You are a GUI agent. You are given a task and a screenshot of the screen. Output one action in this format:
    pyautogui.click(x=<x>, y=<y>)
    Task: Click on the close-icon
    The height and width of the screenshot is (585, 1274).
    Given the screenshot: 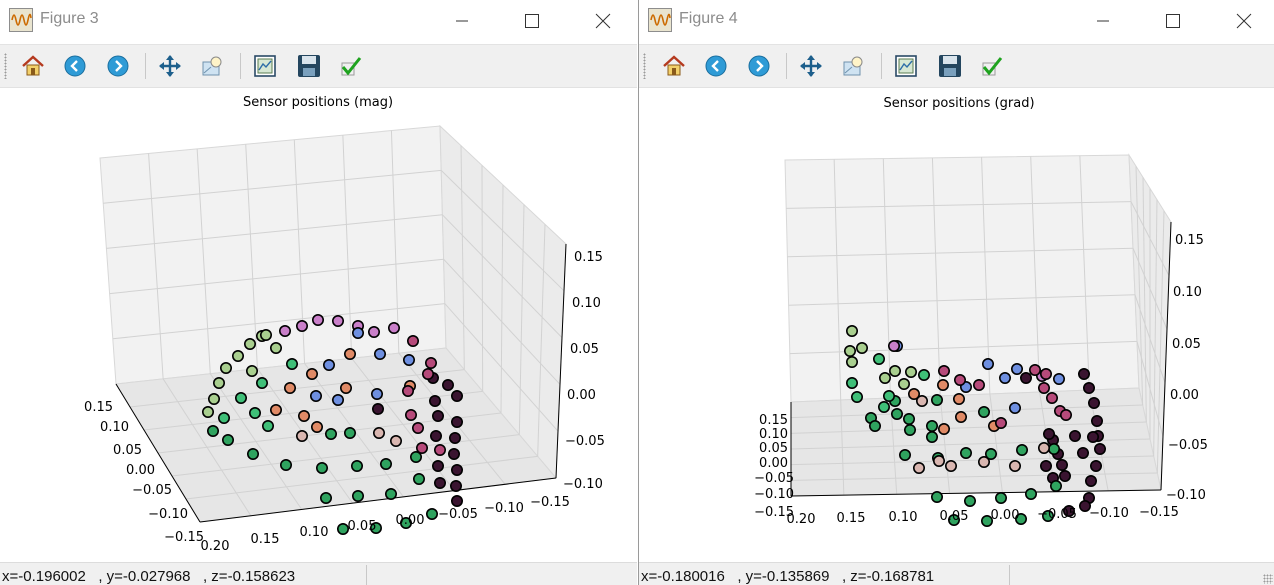 What is the action you would take?
    pyautogui.click(x=603, y=21)
    